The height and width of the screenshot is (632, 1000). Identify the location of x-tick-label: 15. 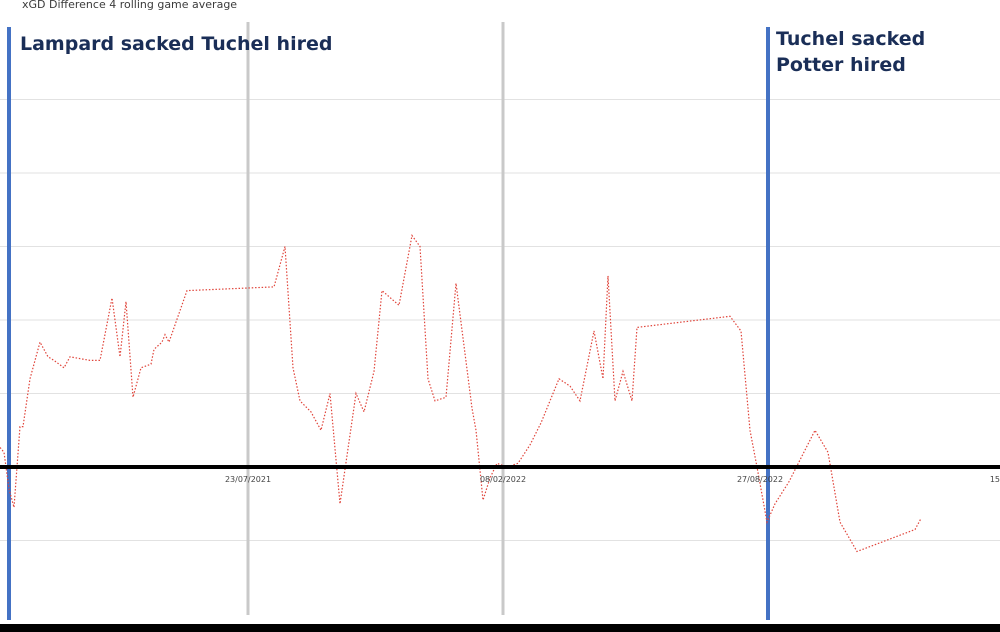
(995, 479).